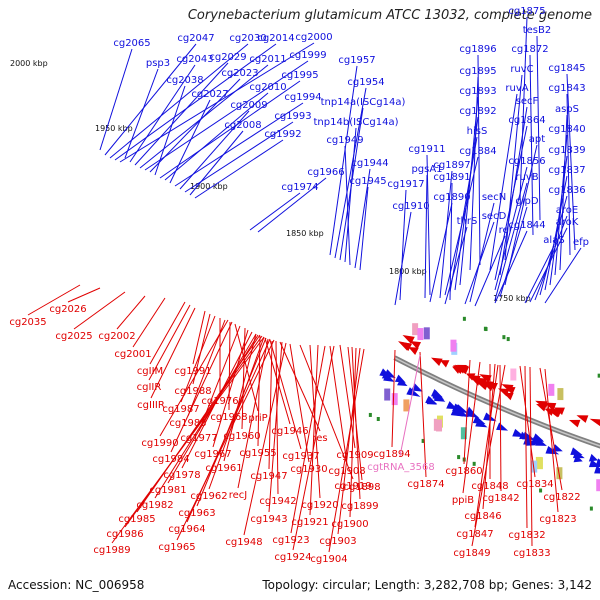 This screenshot has height=600, width=600. What do you see at coordinates (349, 524) in the screenshot?
I see `reverse-gene-label: cg1900` at bounding box center [349, 524].